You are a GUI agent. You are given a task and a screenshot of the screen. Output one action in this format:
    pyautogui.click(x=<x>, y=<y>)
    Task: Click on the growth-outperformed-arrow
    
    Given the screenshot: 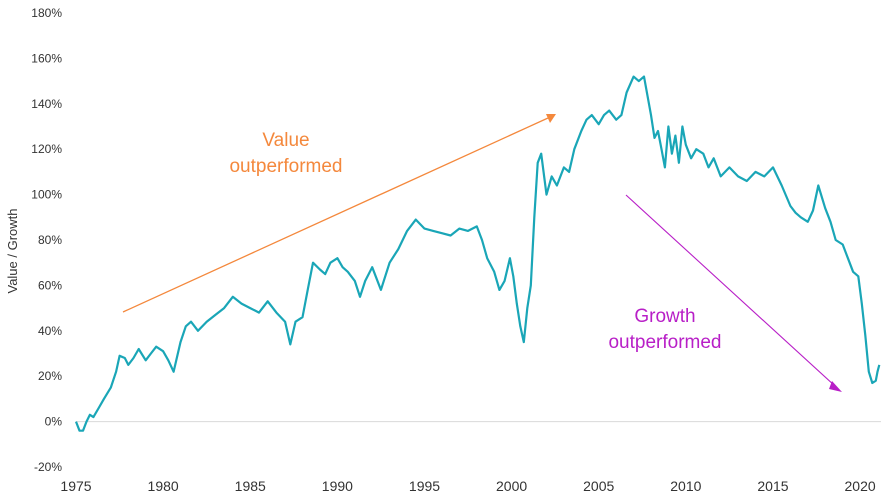 What is the action you would take?
    pyautogui.click(x=730, y=290)
    